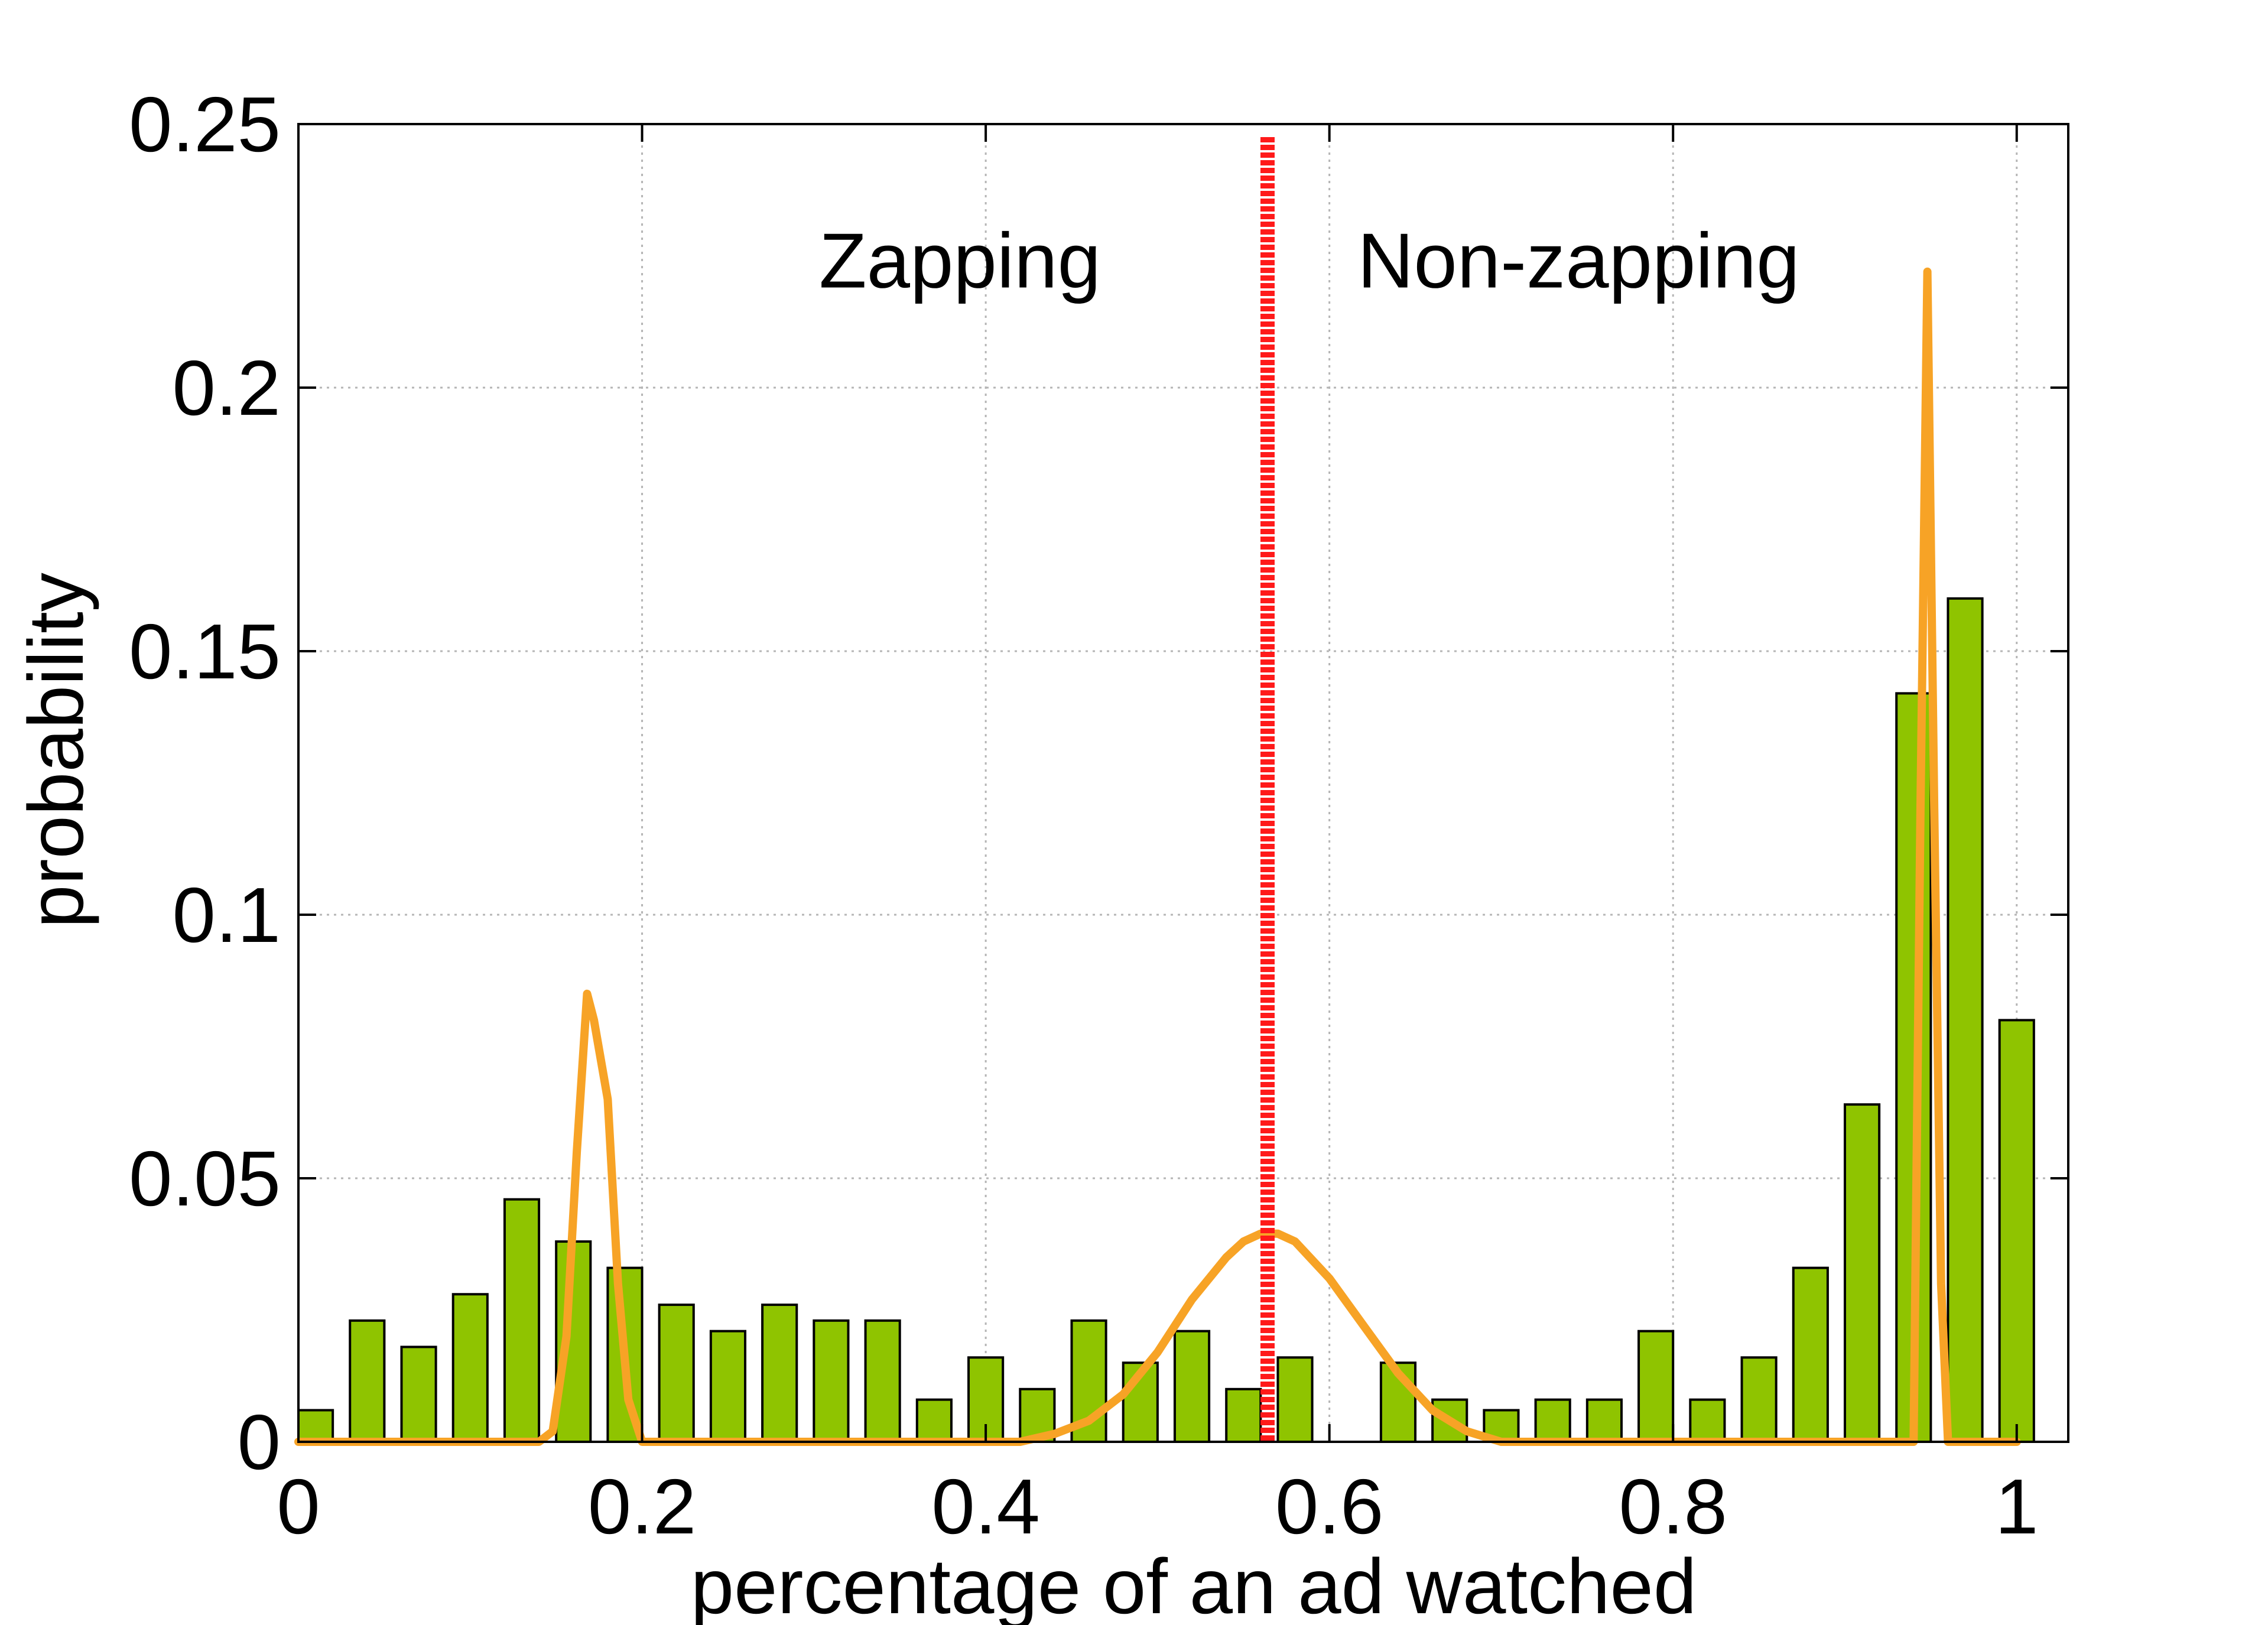  What do you see at coordinates (1578, 260) in the screenshot?
I see `region-annotation: Non-zapping` at bounding box center [1578, 260].